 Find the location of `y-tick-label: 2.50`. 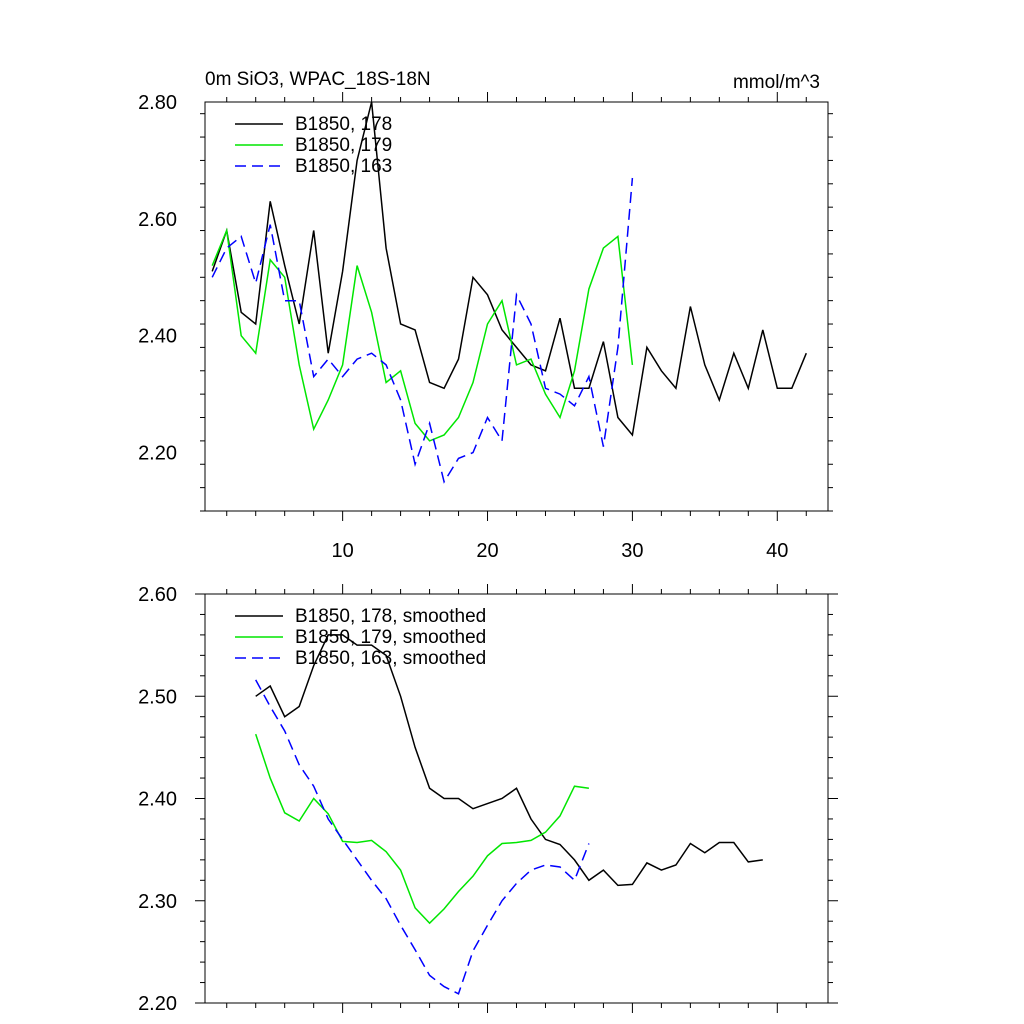

y-tick-label: 2.50 is located at coordinates (157, 697).